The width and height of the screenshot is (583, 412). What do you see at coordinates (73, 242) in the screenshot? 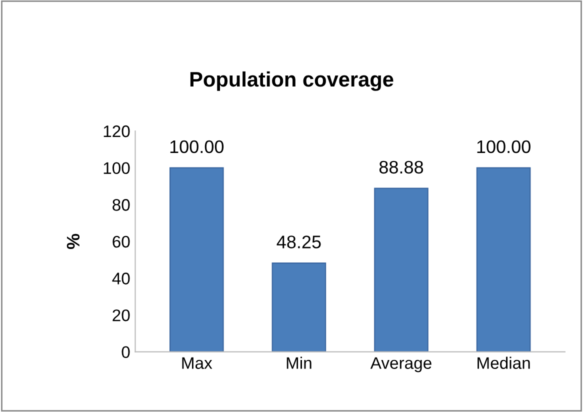
I see `y-axis-title: %` at bounding box center [73, 242].